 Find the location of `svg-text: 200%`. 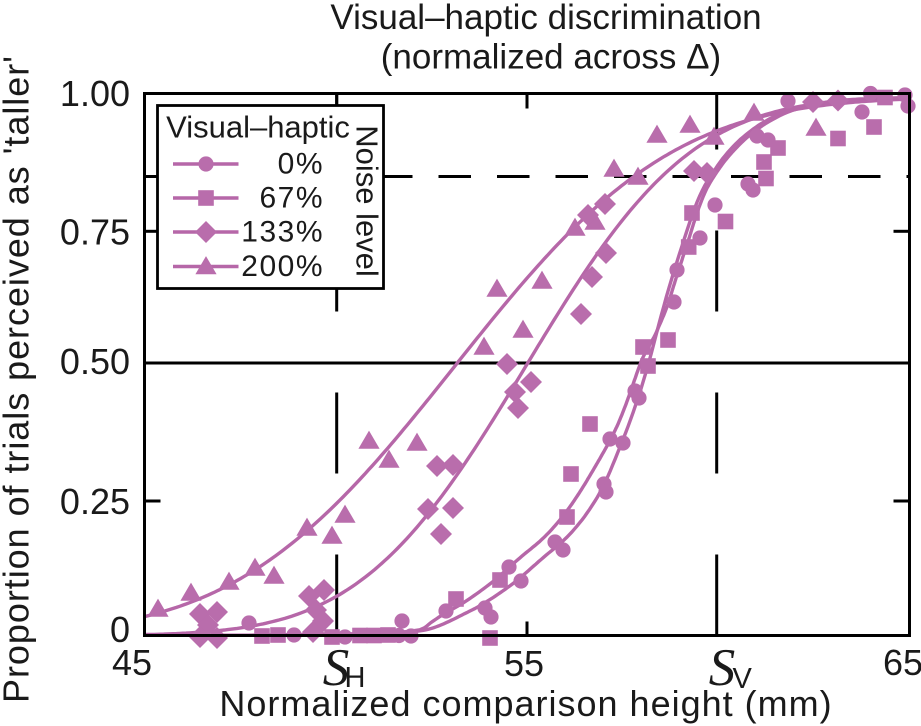

svg-text: 200% is located at coordinates (282, 266).